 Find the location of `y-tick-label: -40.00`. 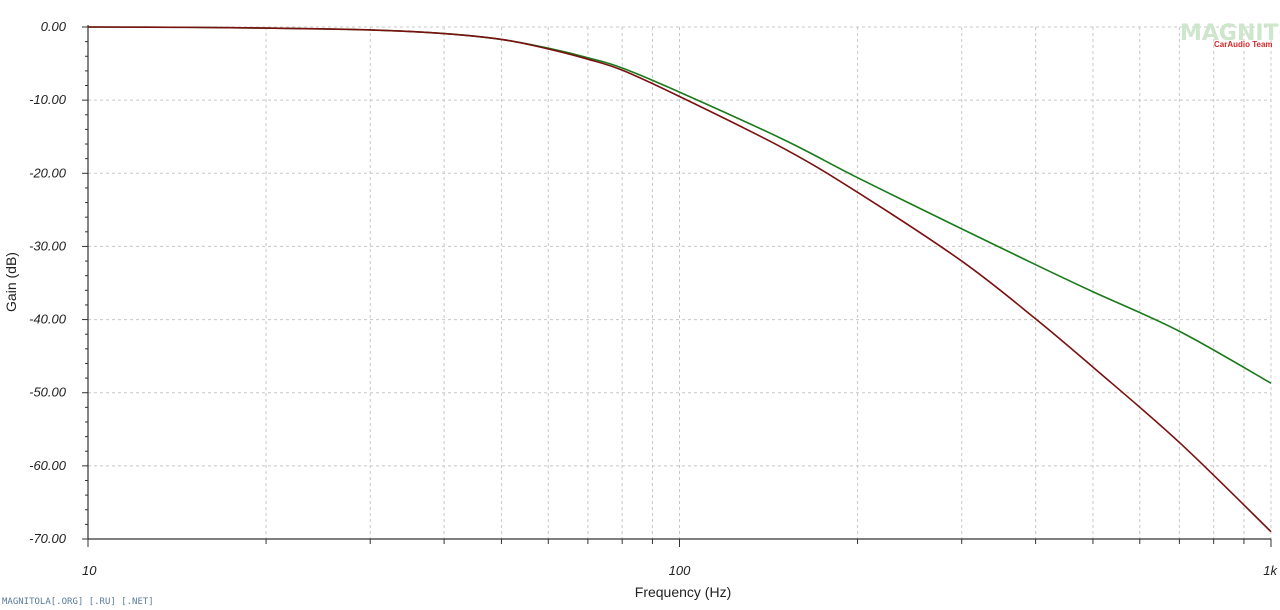

y-tick-label: -40.00 is located at coordinates (48, 319).